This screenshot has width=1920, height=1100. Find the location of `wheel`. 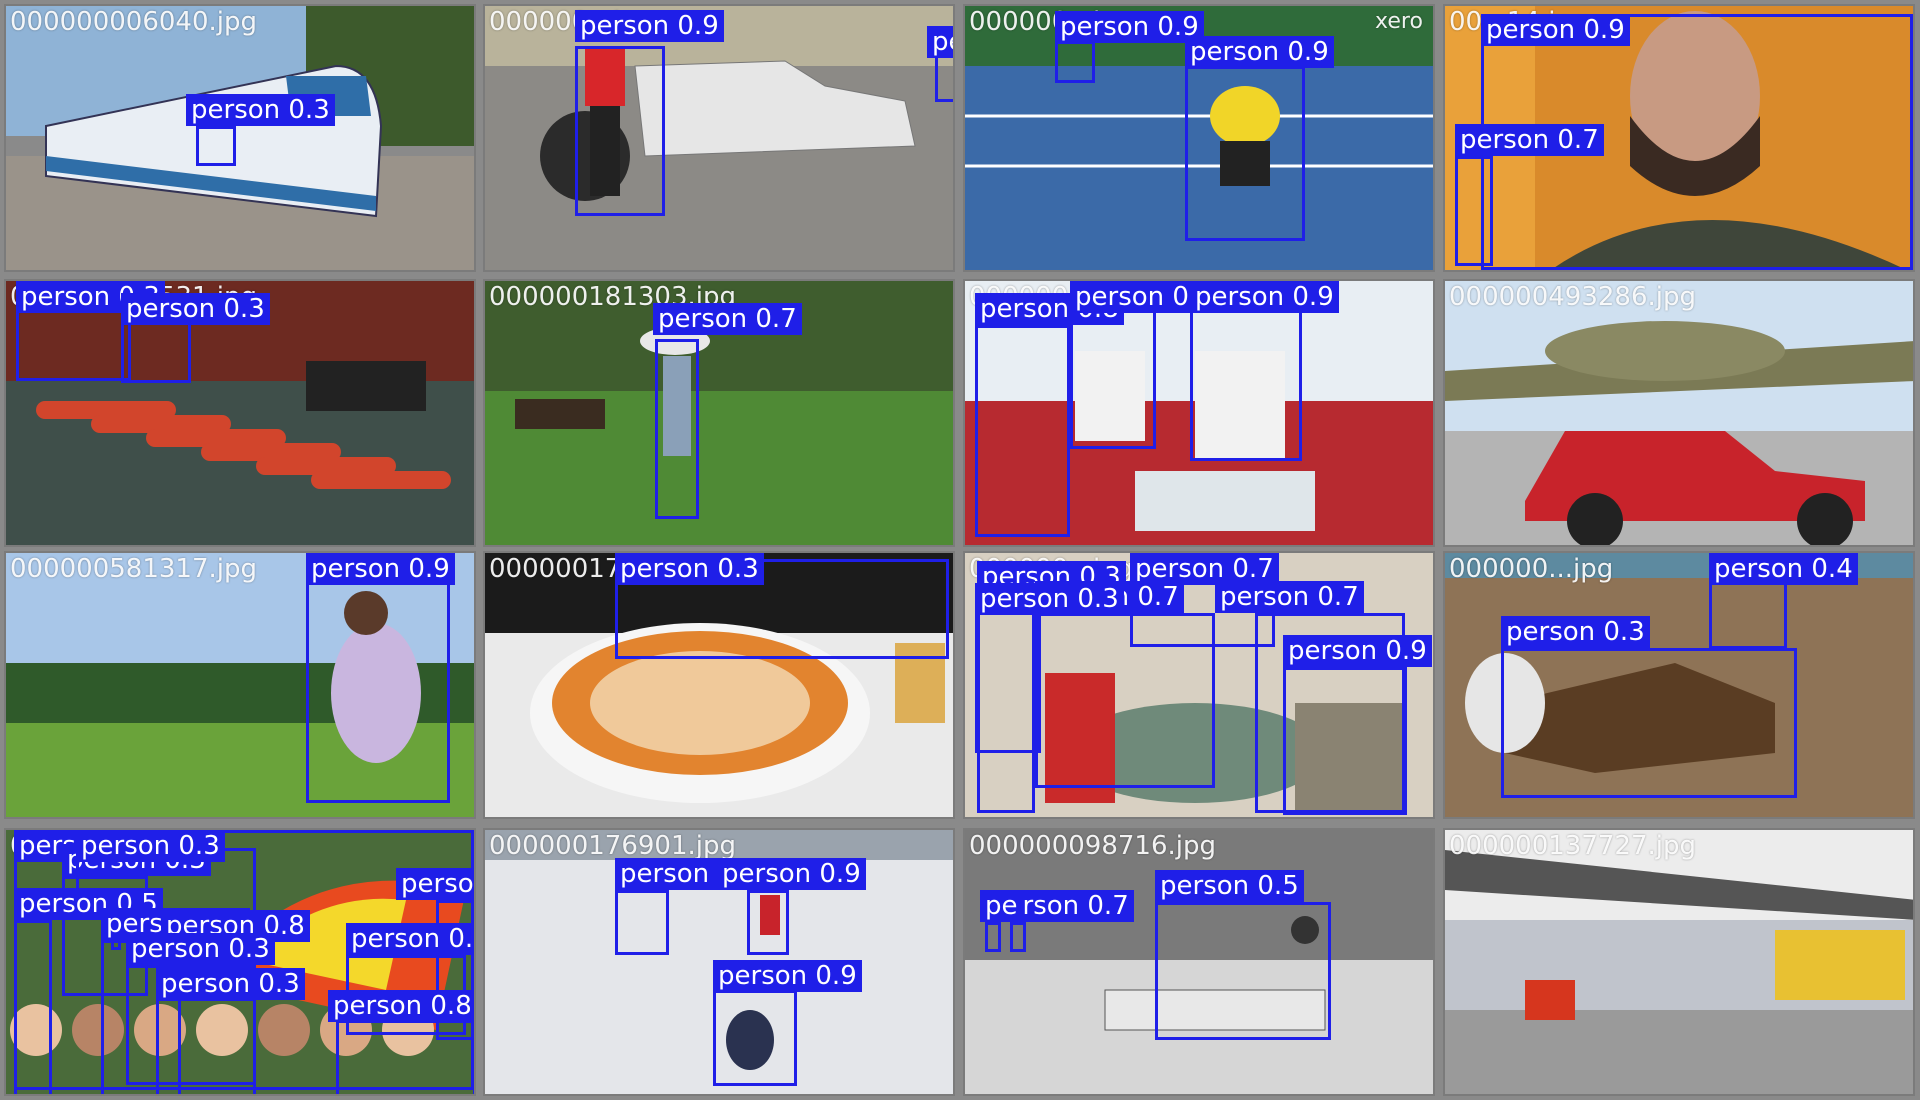

wheel is located at coordinates (1595, 519).